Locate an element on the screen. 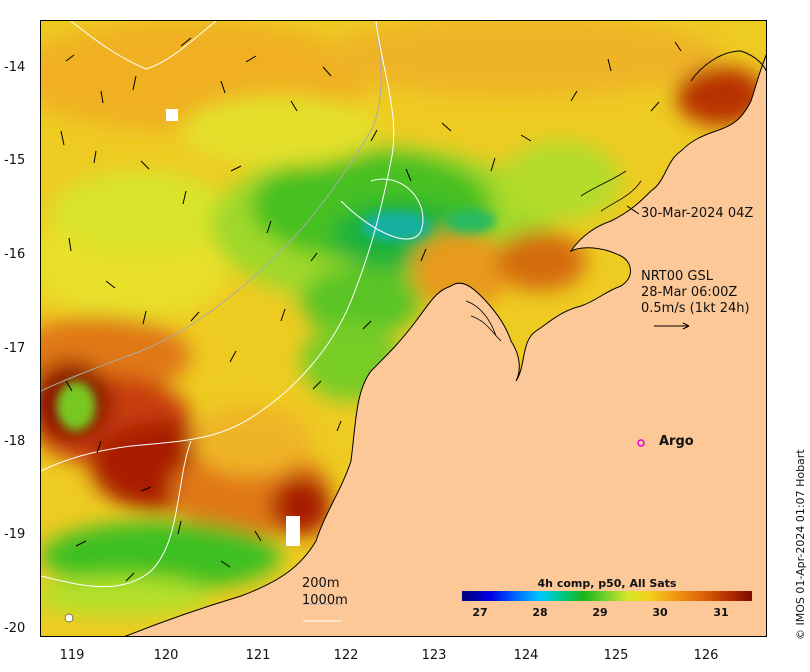 This screenshot has width=810, height=672. argo-label: Argo is located at coordinates (676, 441).